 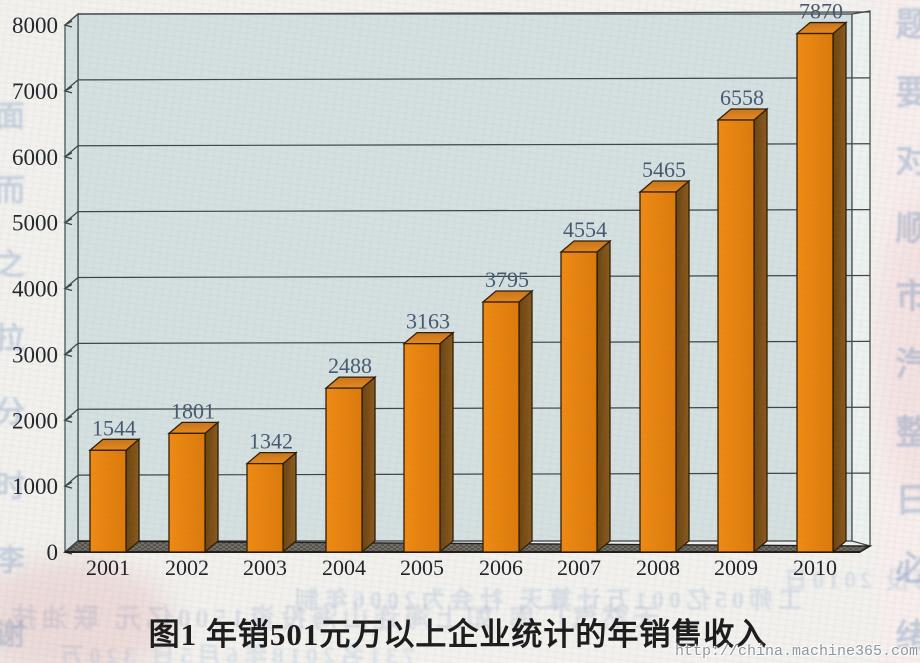 I want to click on bar-2005-side, so click(x=446, y=442).